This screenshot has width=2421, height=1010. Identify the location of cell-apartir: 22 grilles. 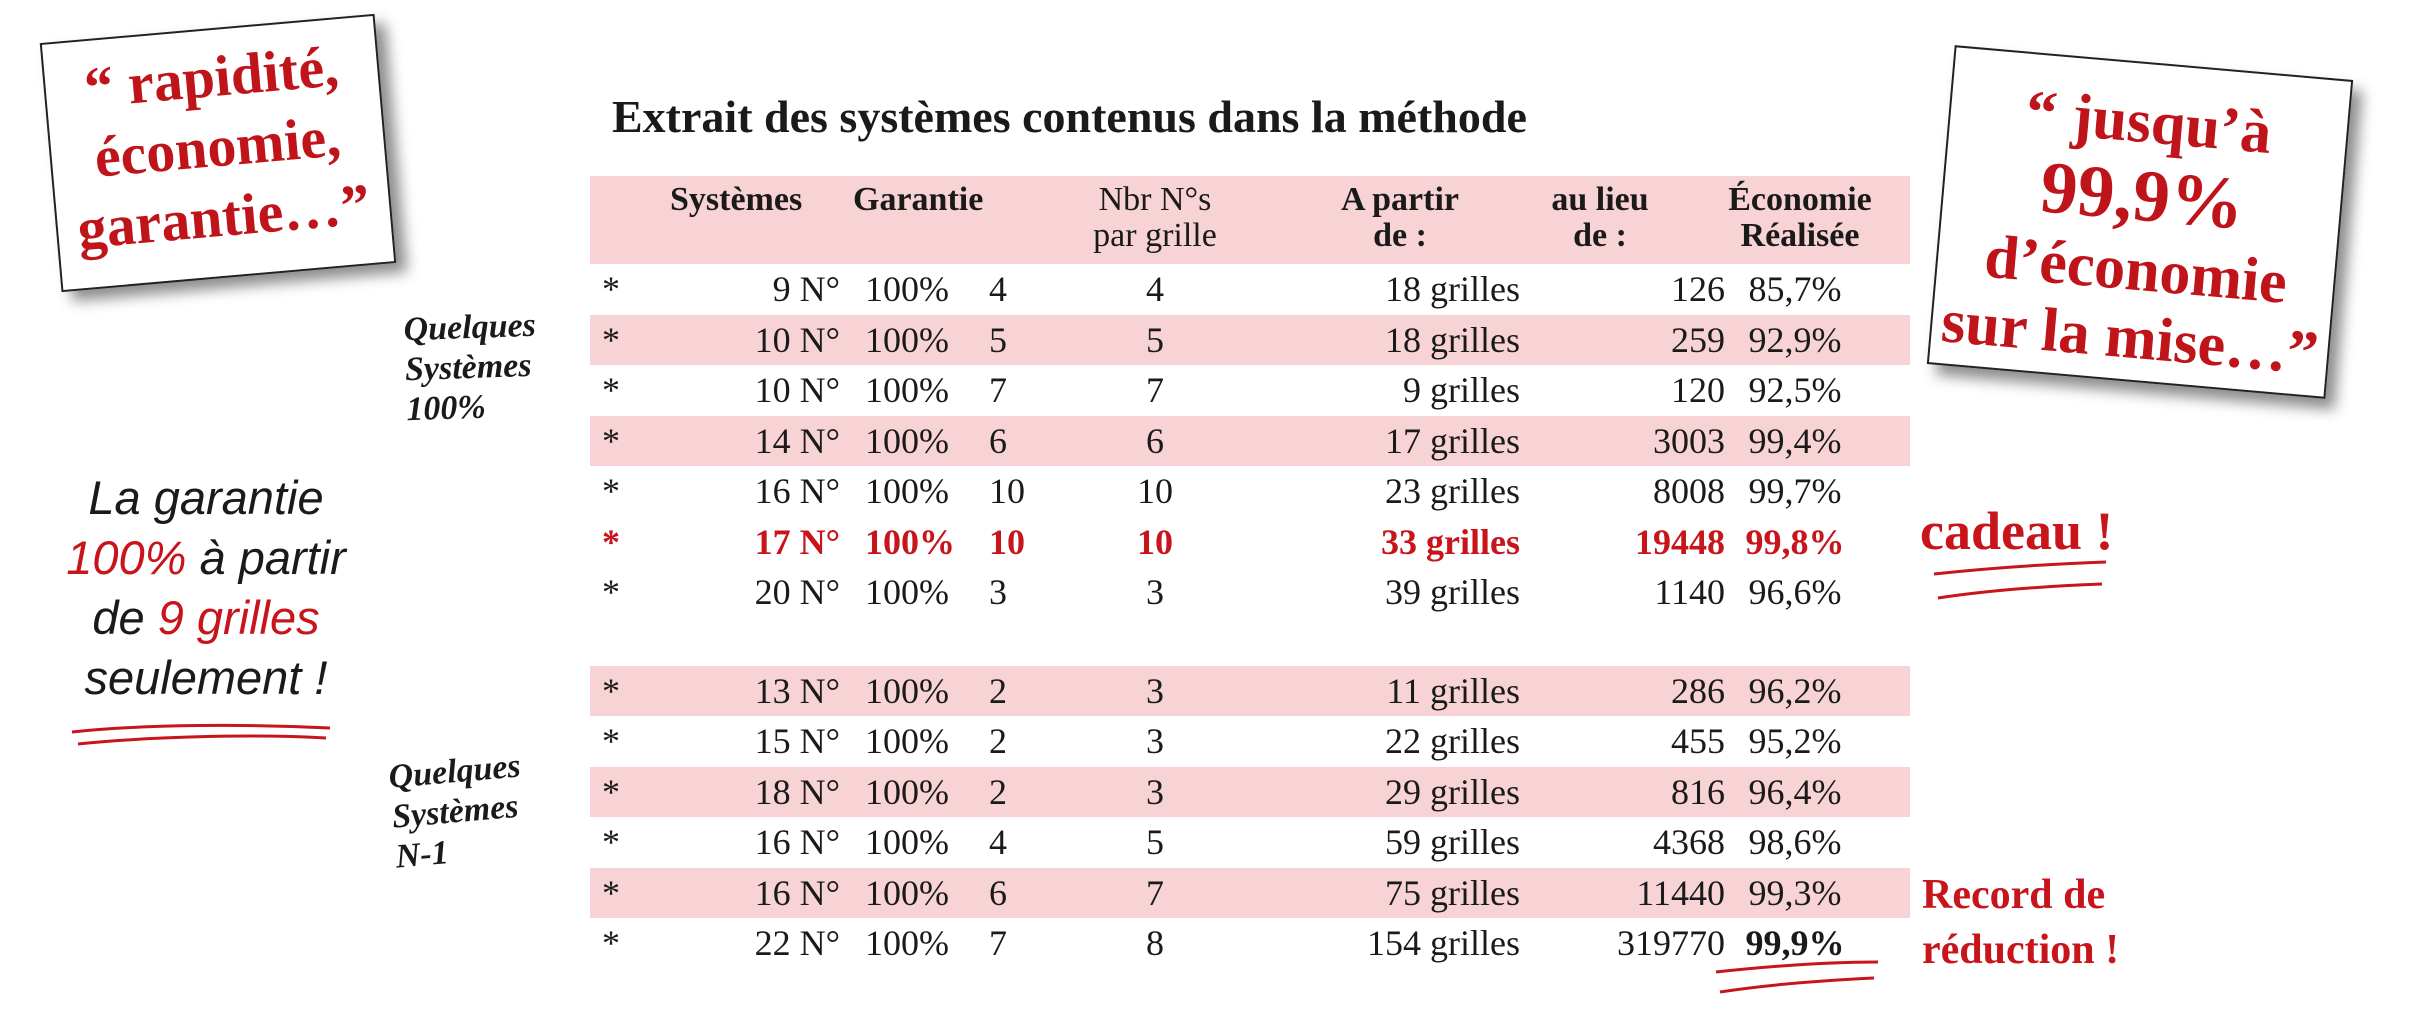
(1452, 741).